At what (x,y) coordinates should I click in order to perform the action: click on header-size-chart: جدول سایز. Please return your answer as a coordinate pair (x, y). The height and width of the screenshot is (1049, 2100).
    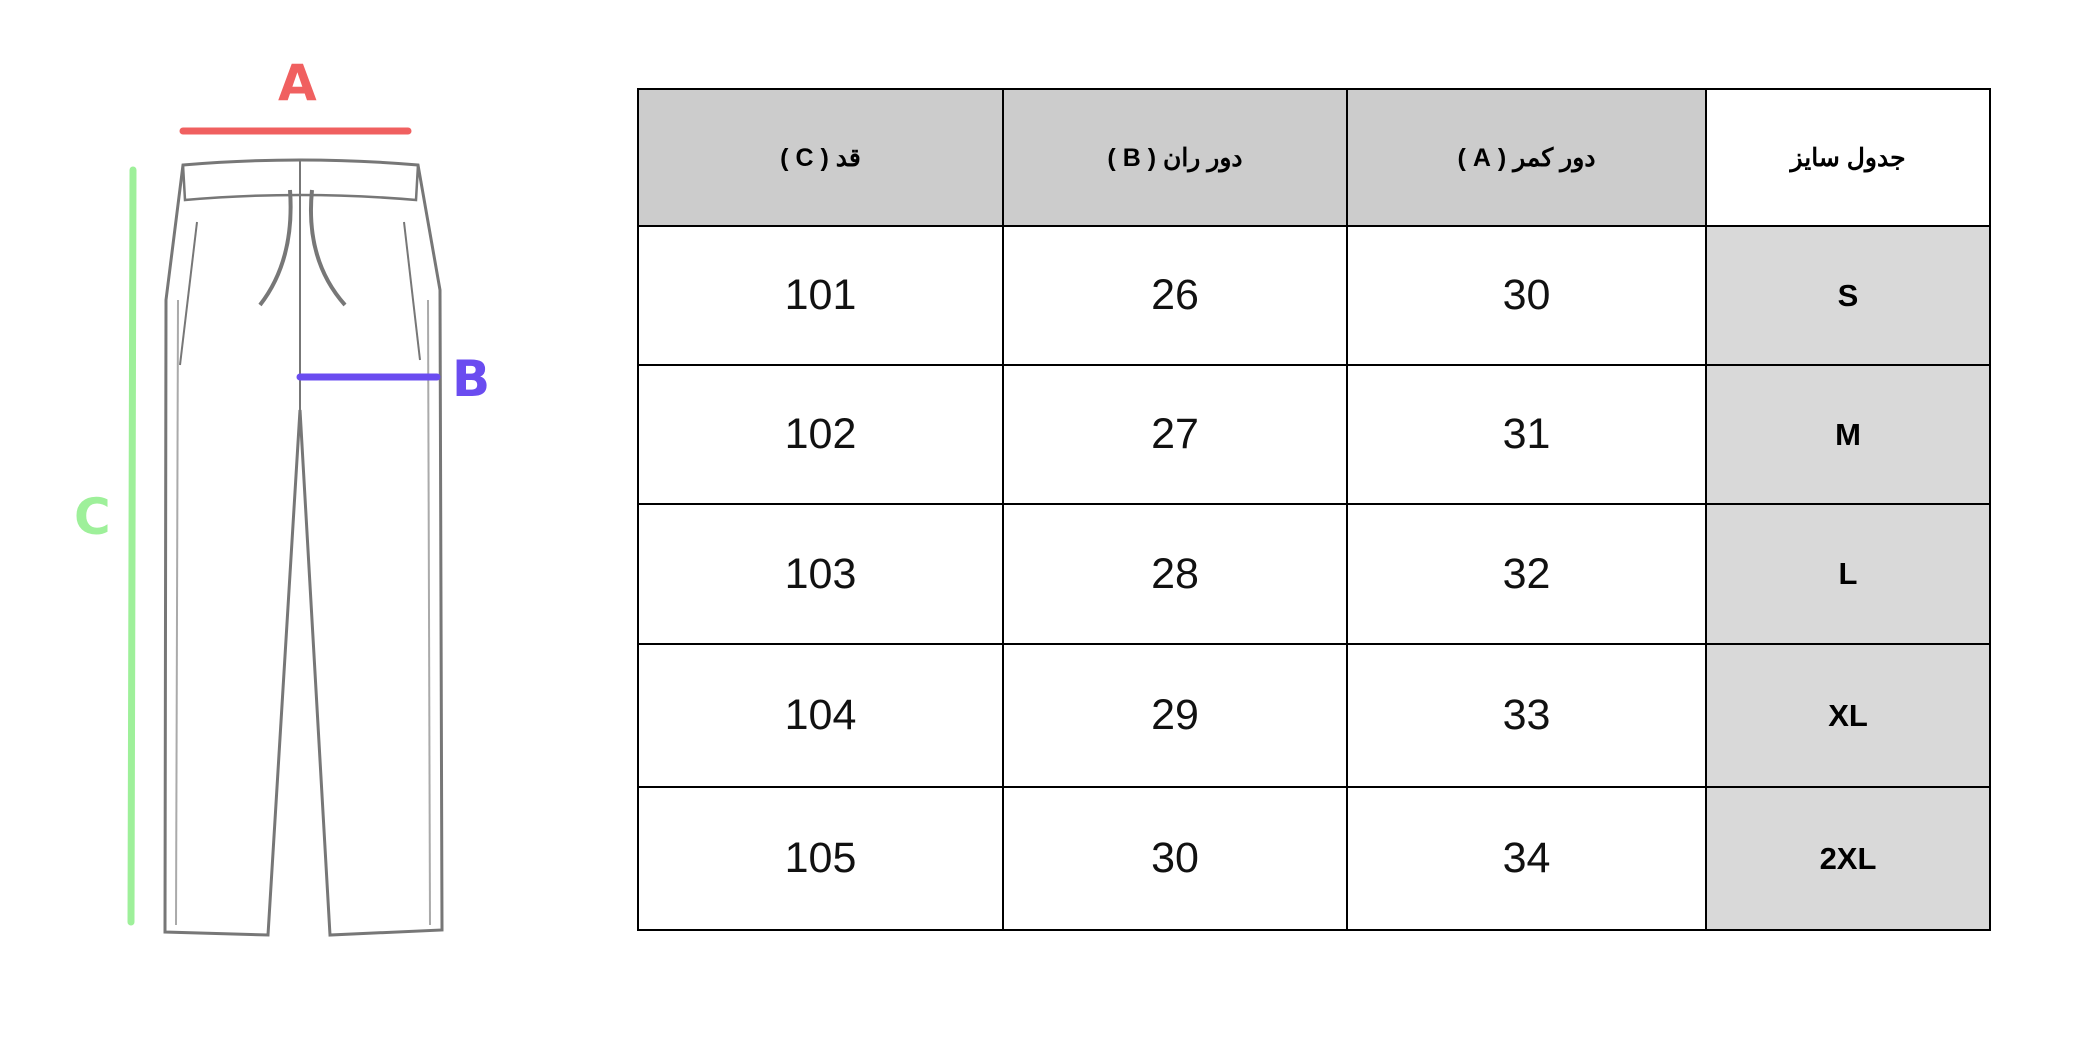
    Looking at the image, I should click on (1848, 157).